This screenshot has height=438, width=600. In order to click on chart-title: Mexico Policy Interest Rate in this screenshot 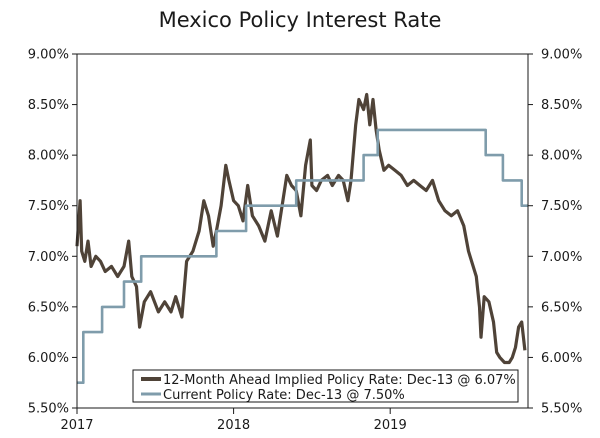, I will do `click(300, 20)`.